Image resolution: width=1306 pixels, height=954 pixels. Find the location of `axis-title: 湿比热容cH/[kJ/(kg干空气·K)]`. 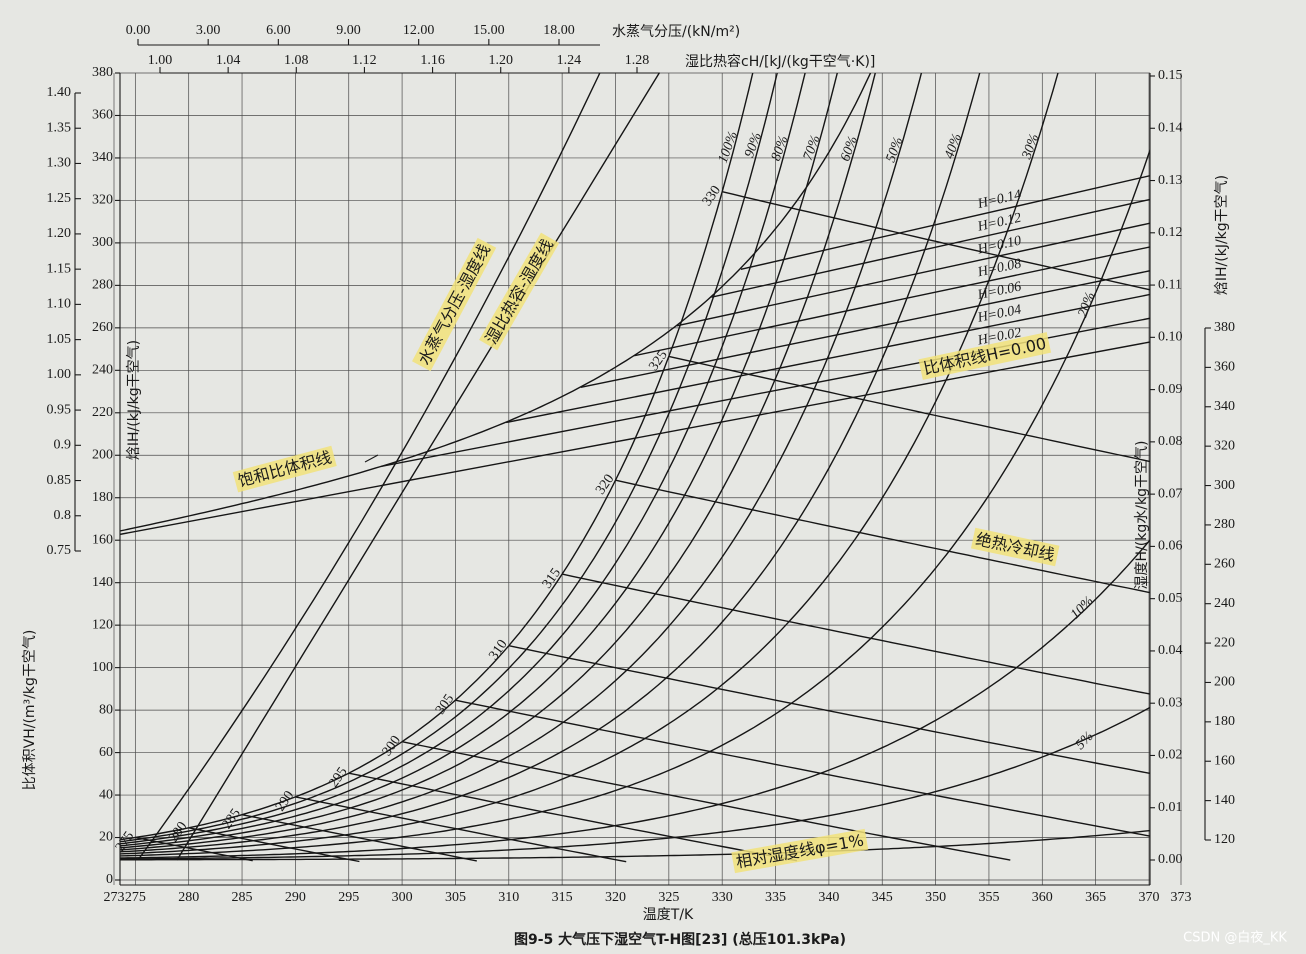

axis-title: 湿比热容cH/[kJ/(kg干空气·K)] is located at coordinates (780, 61).